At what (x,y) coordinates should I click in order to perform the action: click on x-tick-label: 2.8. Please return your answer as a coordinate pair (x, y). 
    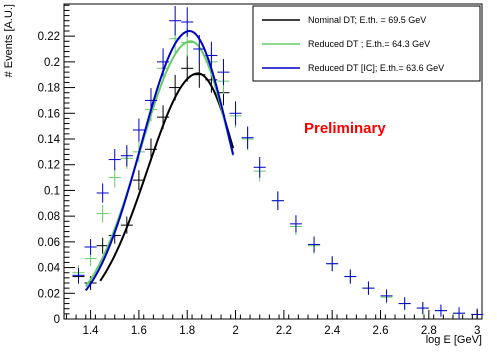
    Looking at the image, I should click on (429, 331).